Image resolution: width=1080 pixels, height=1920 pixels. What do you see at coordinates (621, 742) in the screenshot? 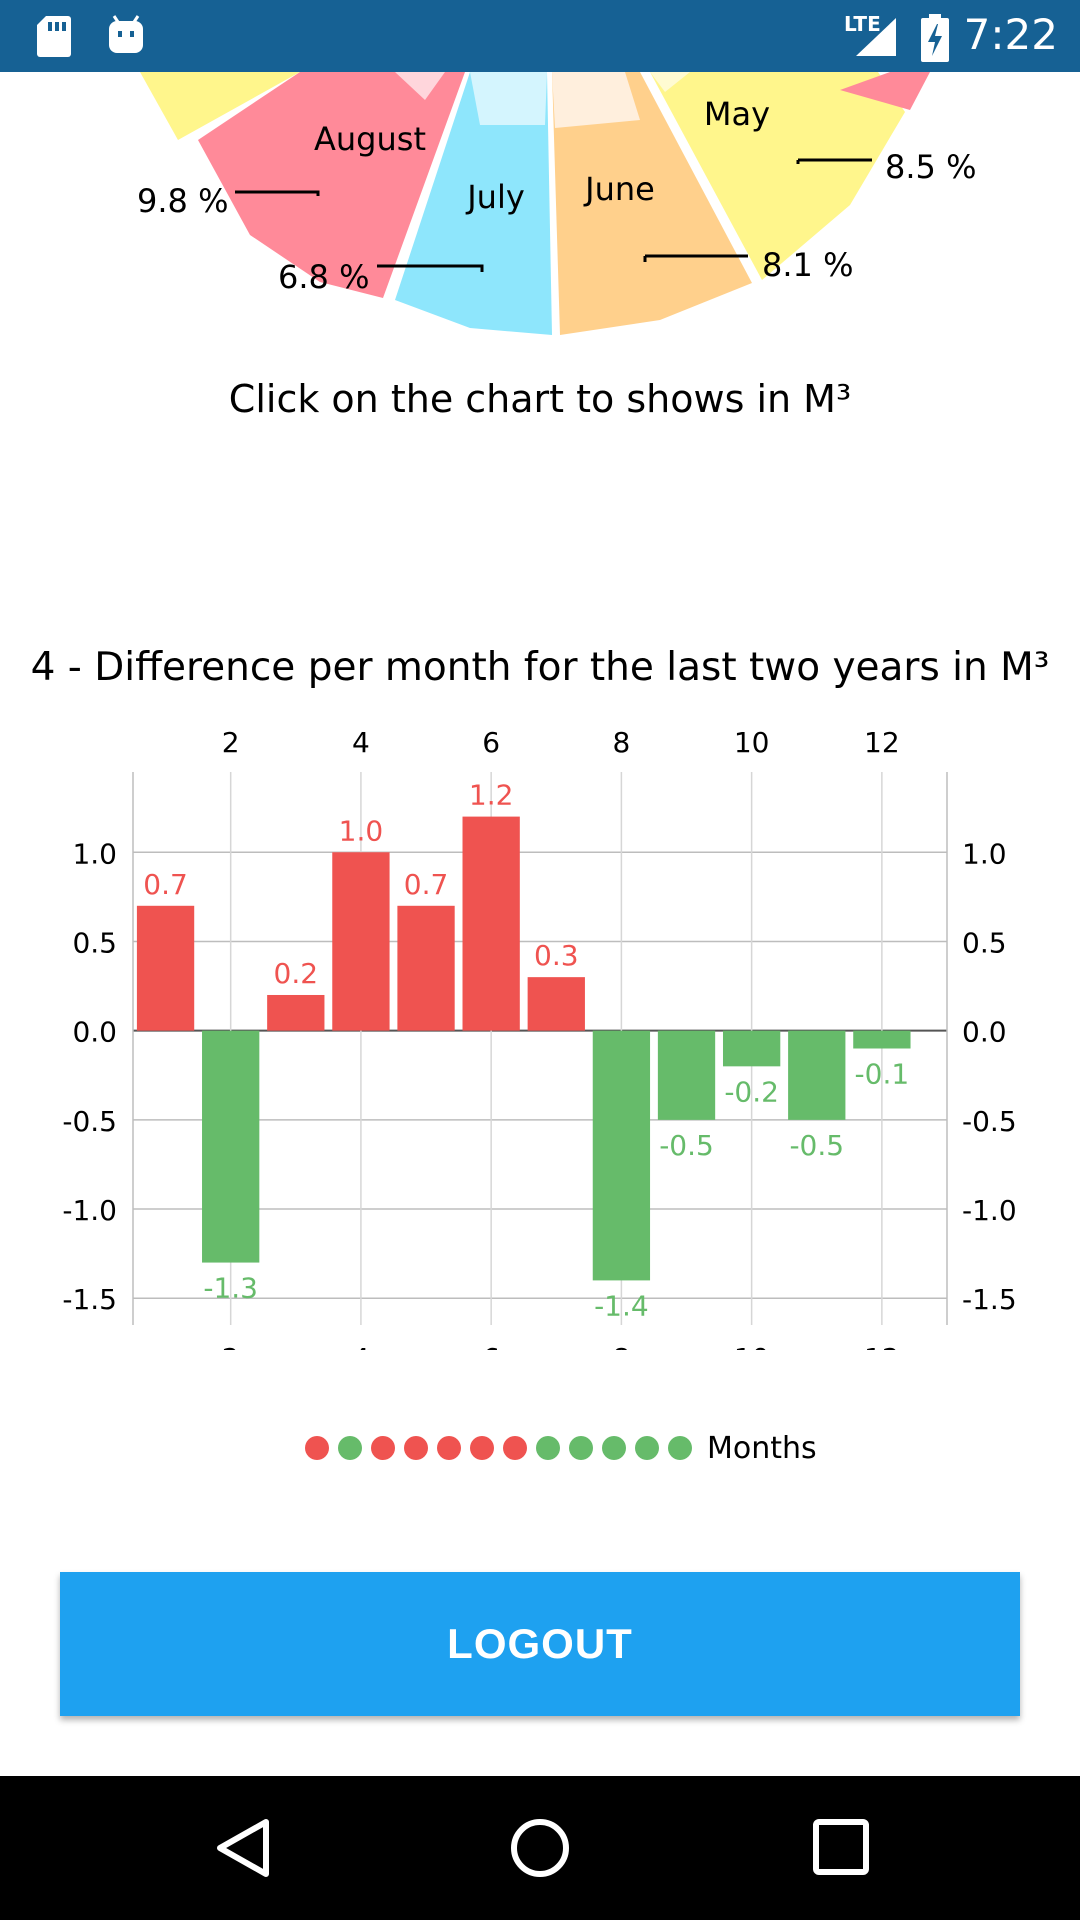
I see `x-tick-label-top: 8` at bounding box center [621, 742].